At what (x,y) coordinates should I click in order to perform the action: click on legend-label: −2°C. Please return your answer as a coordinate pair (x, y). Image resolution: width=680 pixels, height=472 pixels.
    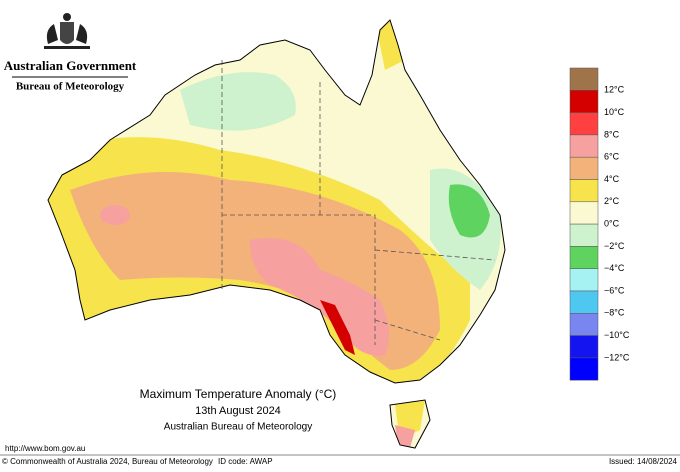
    Looking at the image, I should click on (614, 246).